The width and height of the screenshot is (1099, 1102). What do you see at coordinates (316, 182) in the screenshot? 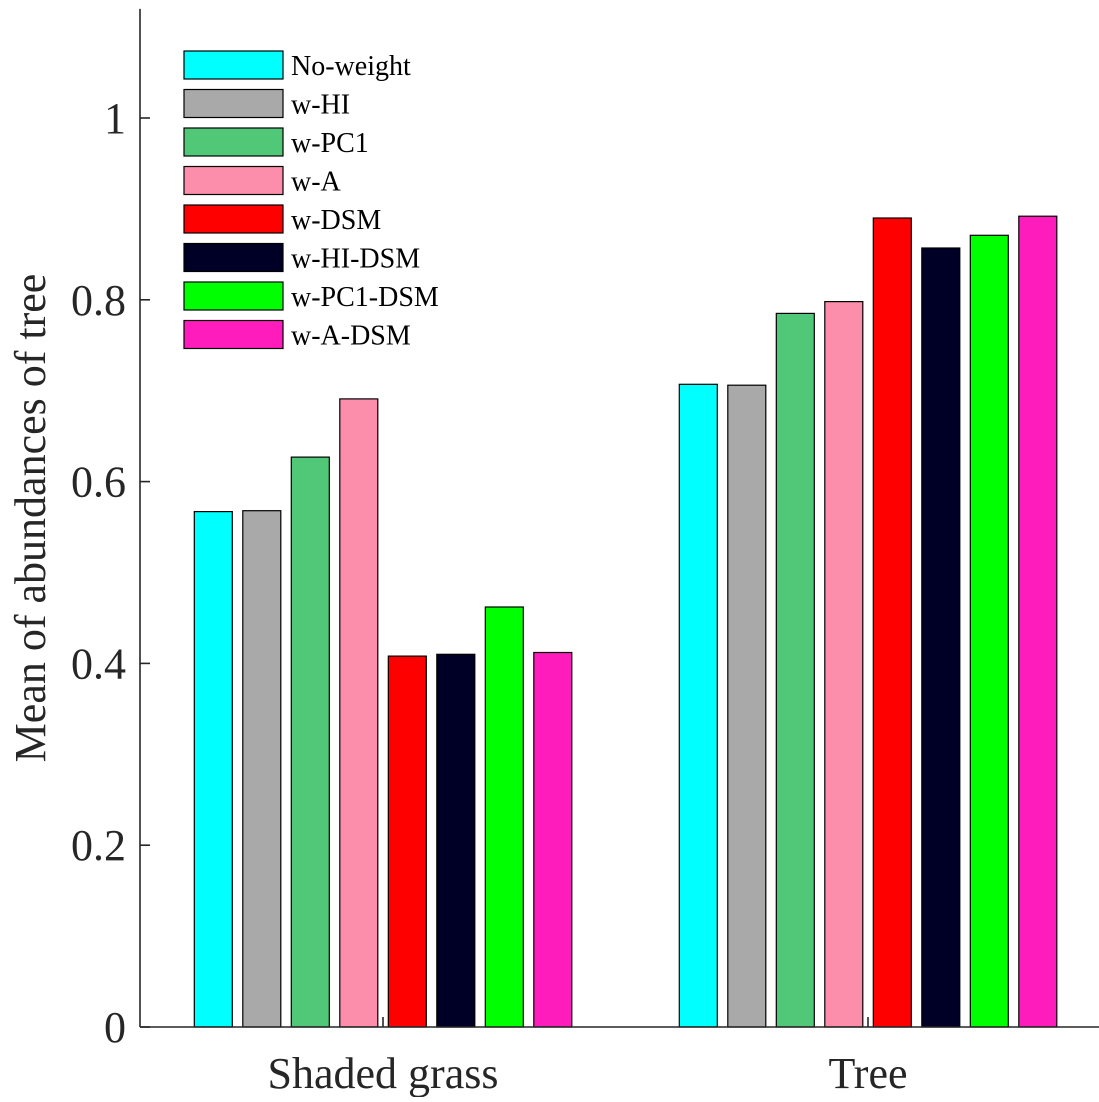
I see `legend-label: w-A` at bounding box center [316, 182].